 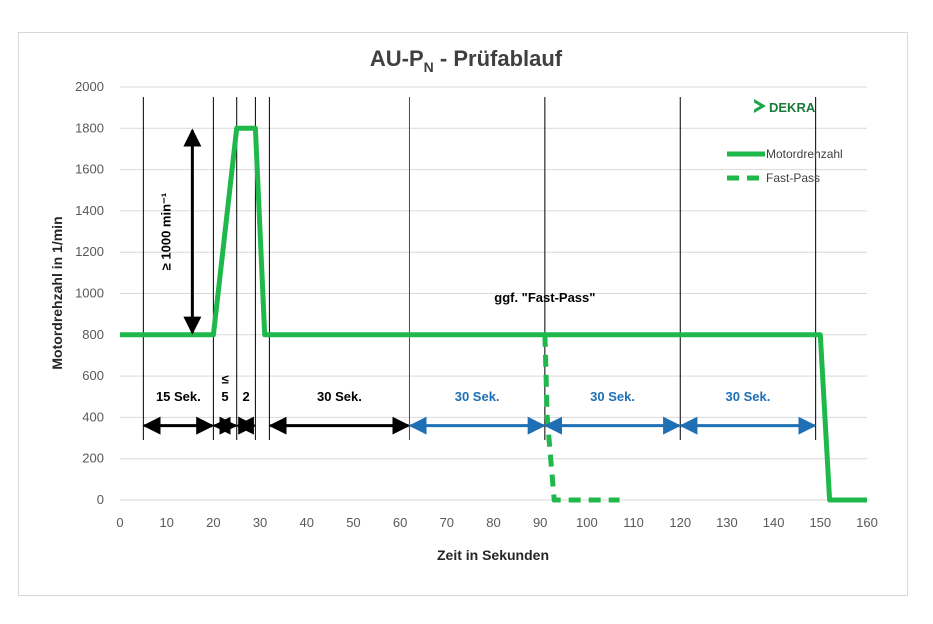 What do you see at coordinates (260, 522) in the screenshot?
I see `x-tick-label: 30` at bounding box center [260, 522].